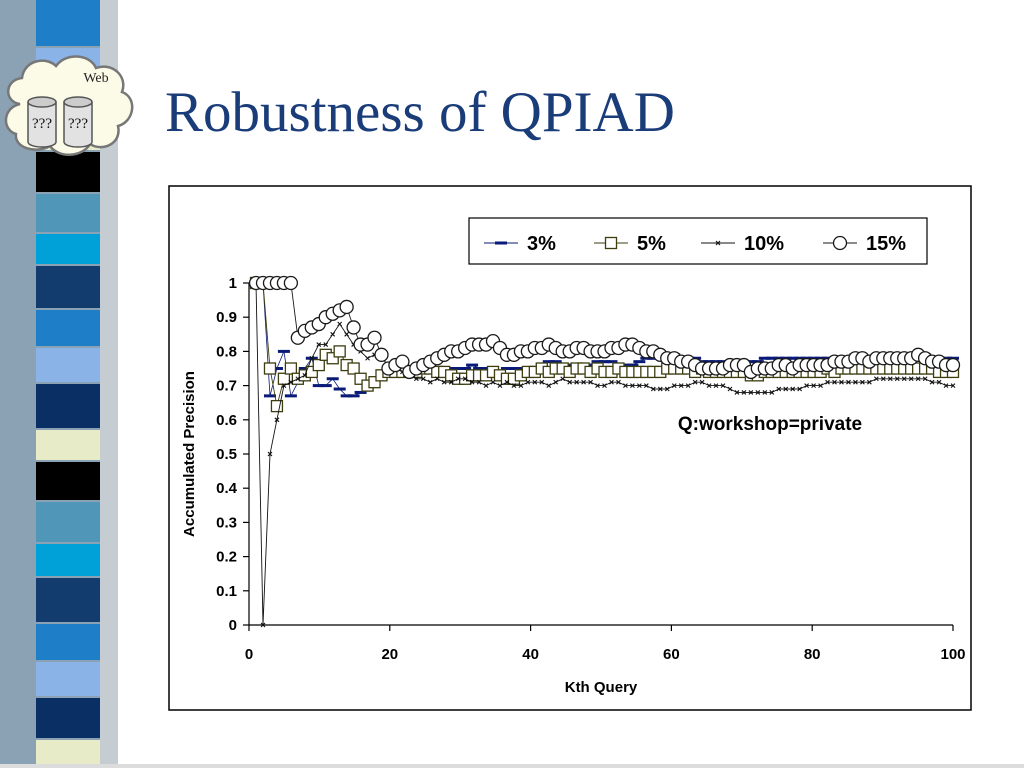 Image resolution: width=1024 pixels, height=768 pixels. I want to click on y-tick-label: 0.5, so click(226, 454).